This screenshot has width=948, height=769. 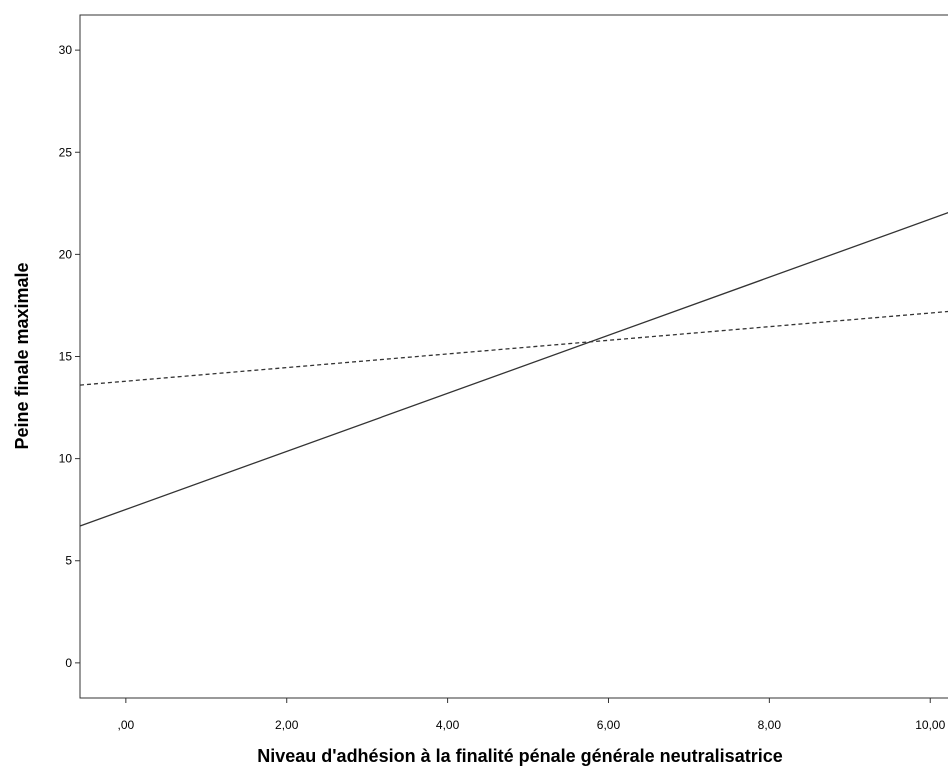 What do you see at coordinates (513, 348) in the screenshot?
I see `dashed-regression-line` at bounding box center [513, 348].